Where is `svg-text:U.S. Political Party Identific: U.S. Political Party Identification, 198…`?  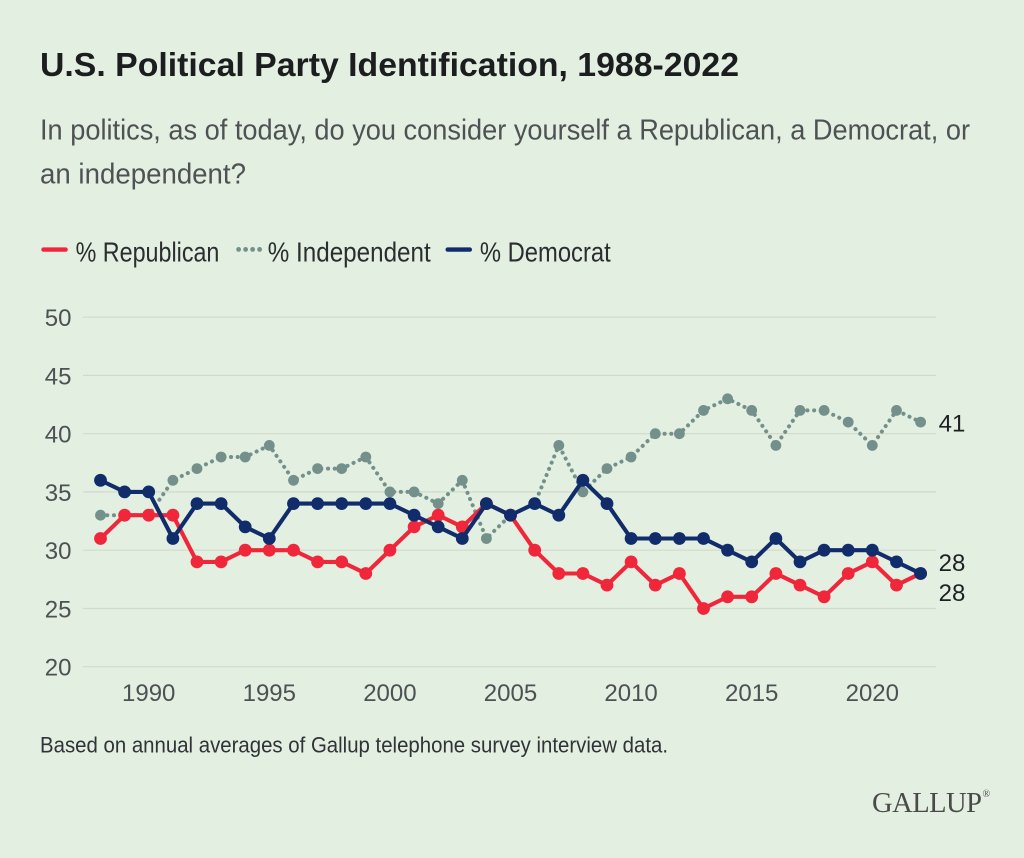 svg-text:U.S. Political Party Identific: U.S. Political Party Identification, 198… is located at coordinates (389, 65).